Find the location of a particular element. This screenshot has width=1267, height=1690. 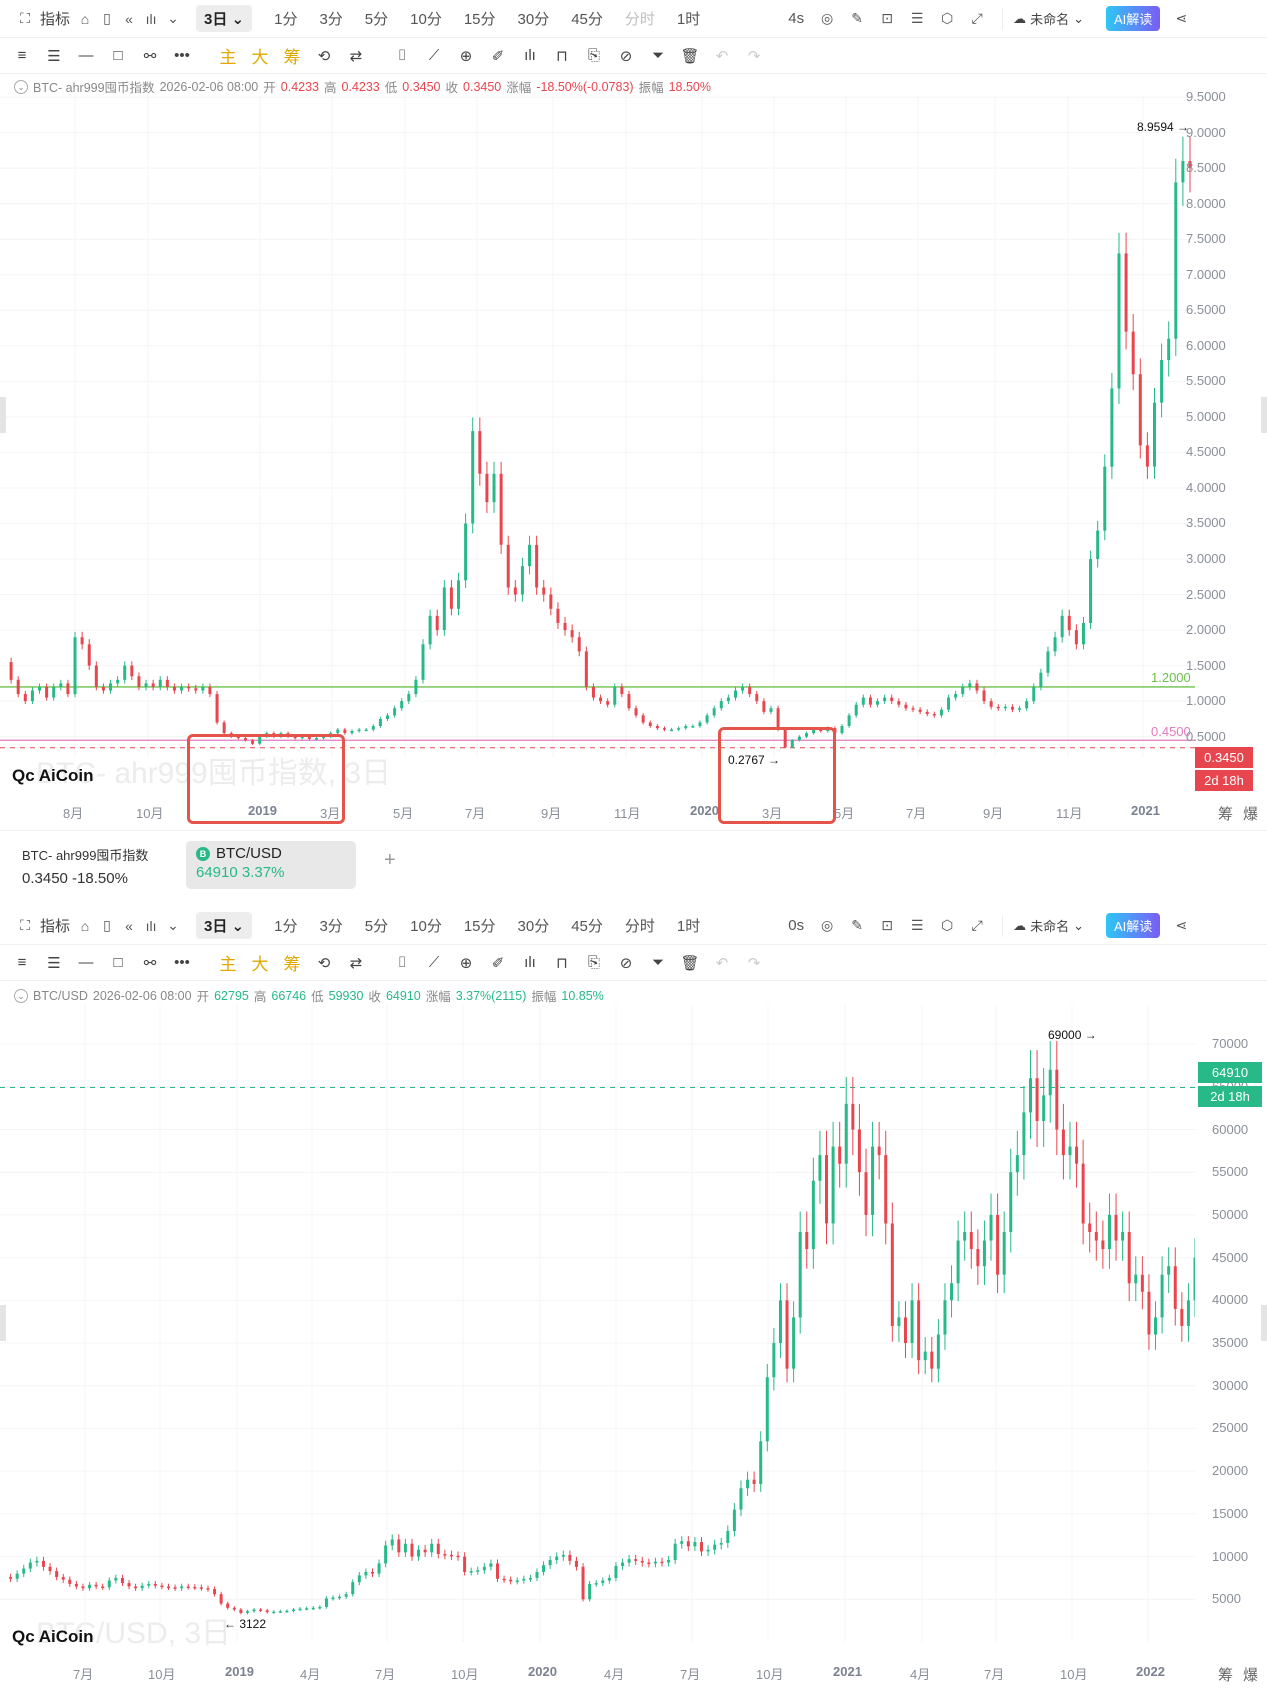

interval-1h: 1时 is located at coordinates (688, 19).